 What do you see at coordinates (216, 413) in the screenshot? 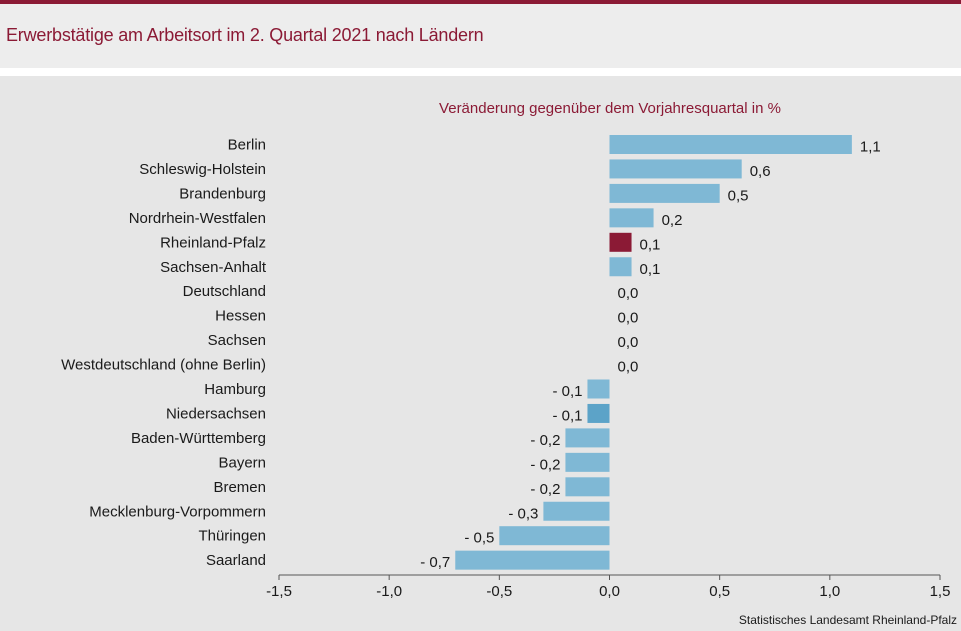
I see `category-label-niedersachsen: Niedersachsen` at bounding box center [216, 413].